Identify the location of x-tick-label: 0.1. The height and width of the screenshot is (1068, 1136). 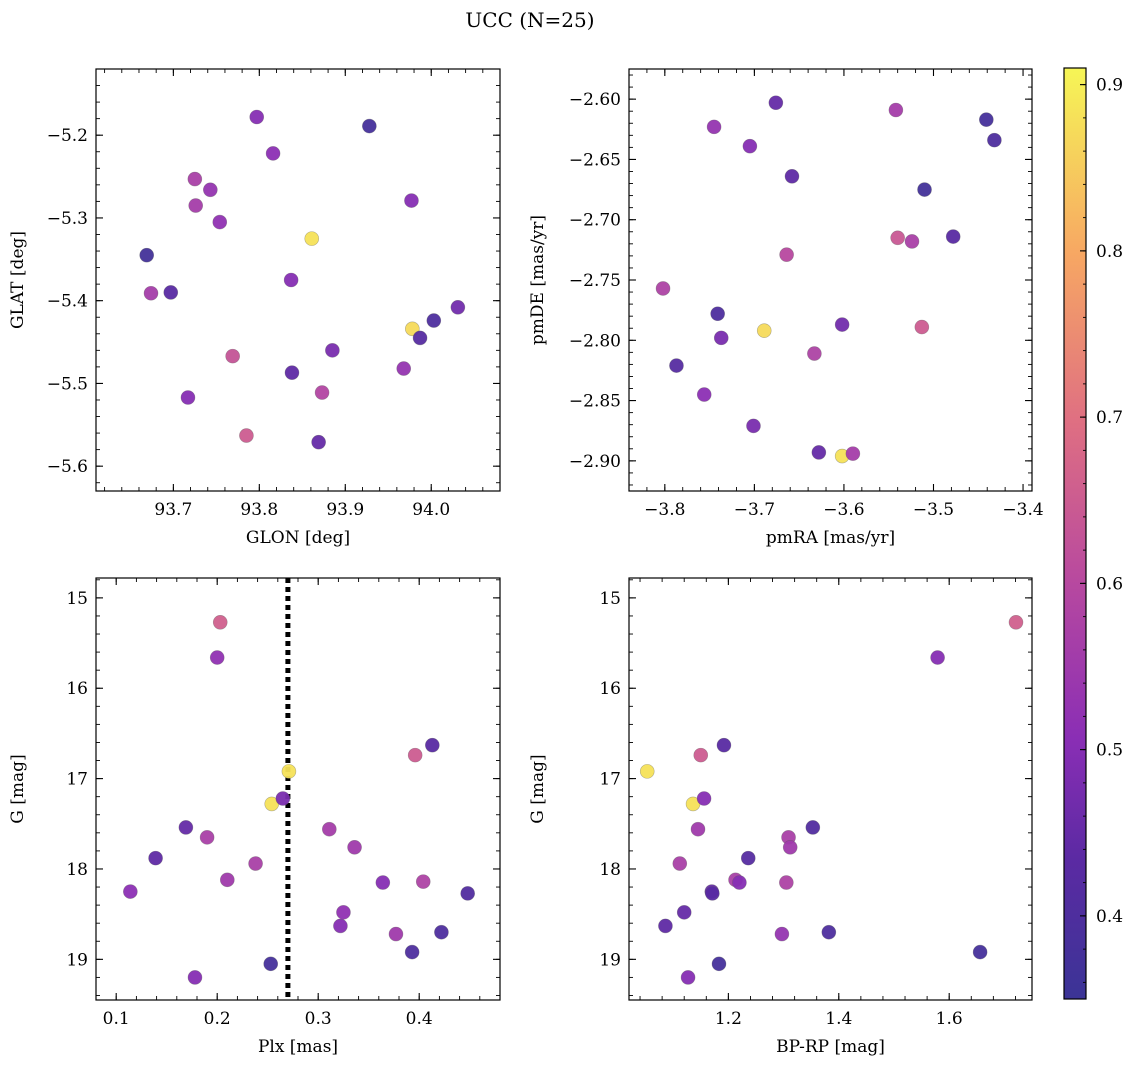
(116, 1019).